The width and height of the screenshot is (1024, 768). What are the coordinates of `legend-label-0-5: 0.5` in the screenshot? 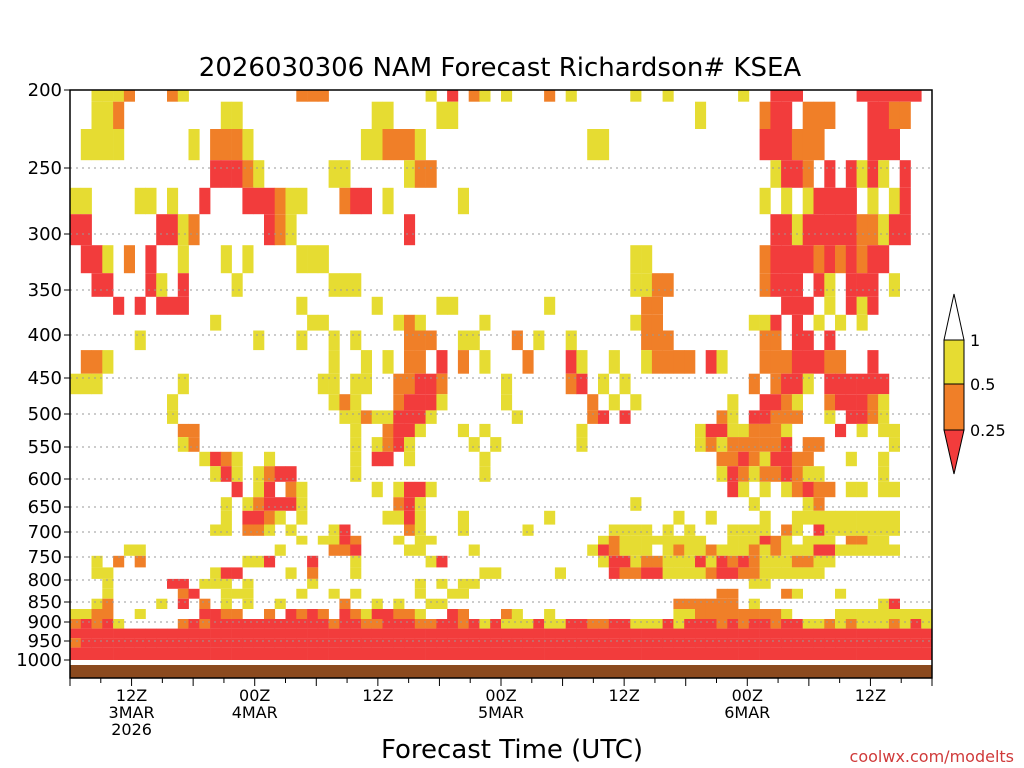 It's located at (982, 384).